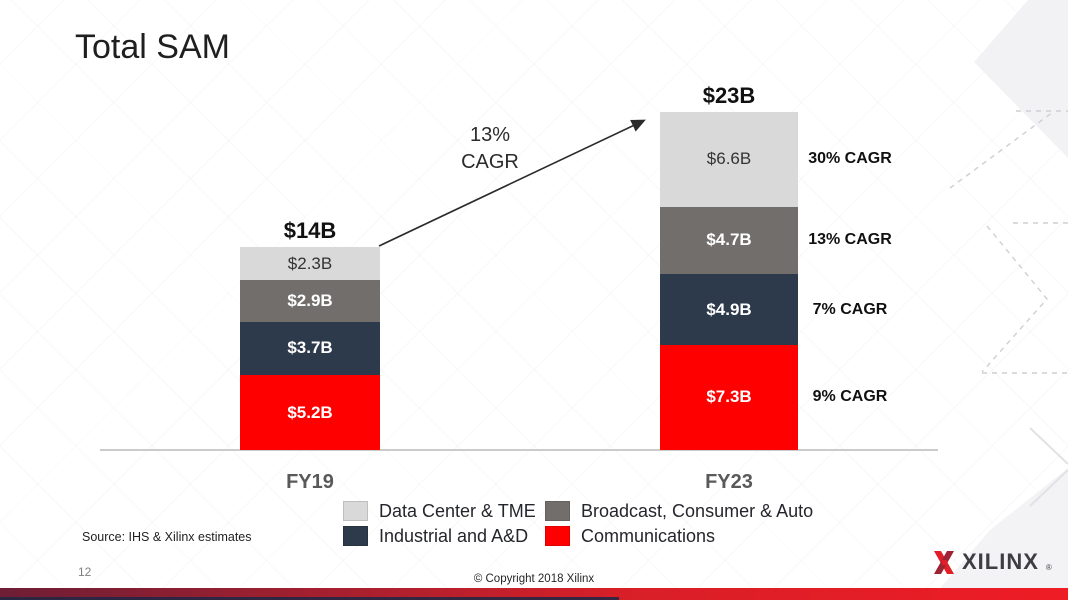 This screenshot has width=1068, height=600. I want to click on stacked-bar-fy23: $6.6B $4.7B $4.9B $7.3B, so click(729, 280).